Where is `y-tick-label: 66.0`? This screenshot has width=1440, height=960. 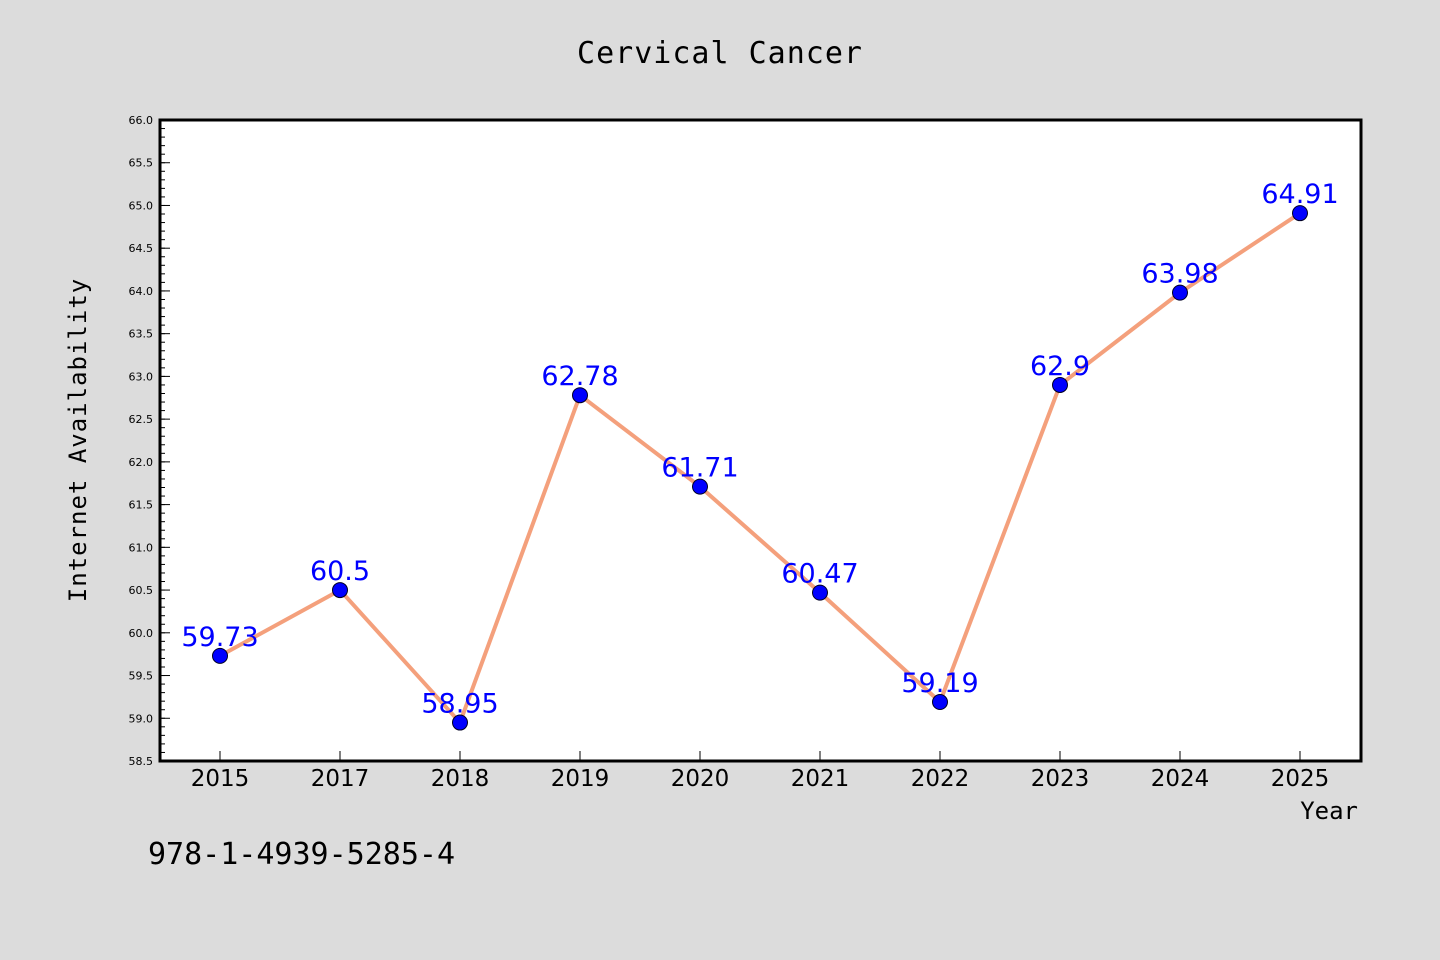
y-tick-label: 66.0 is located at coordinates (141, 120).